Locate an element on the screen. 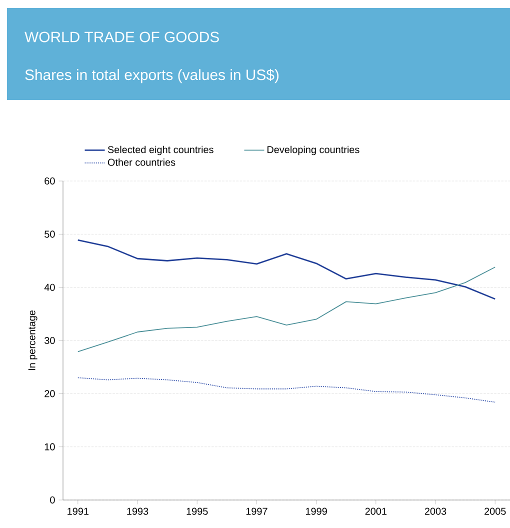  x-tick-label: 1997 is located at coordinates (257, 511).